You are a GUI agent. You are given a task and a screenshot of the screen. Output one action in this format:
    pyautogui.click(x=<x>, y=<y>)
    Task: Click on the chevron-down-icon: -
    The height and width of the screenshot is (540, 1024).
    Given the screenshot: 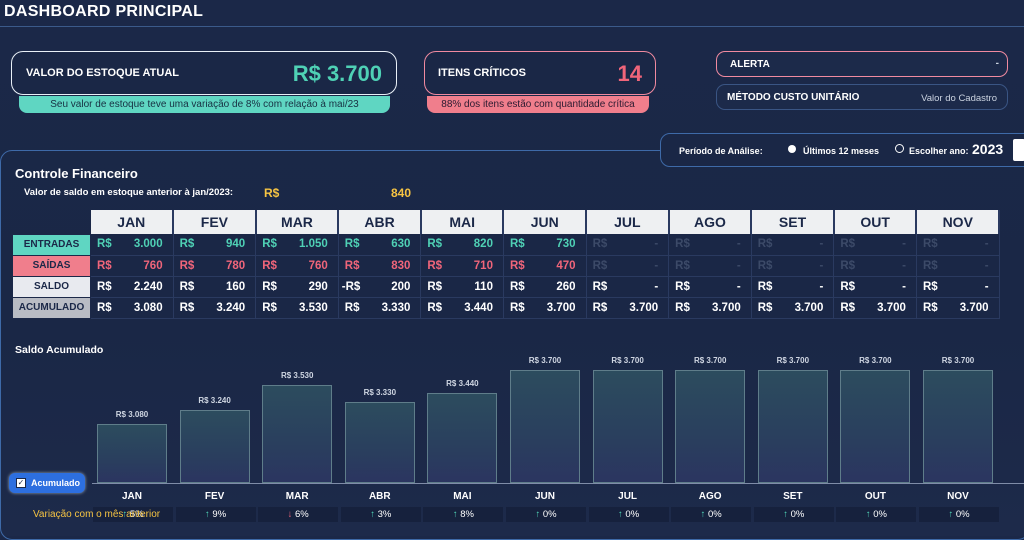 What is the action you would take?
    pyautogui.click(x=997, y=63)
    